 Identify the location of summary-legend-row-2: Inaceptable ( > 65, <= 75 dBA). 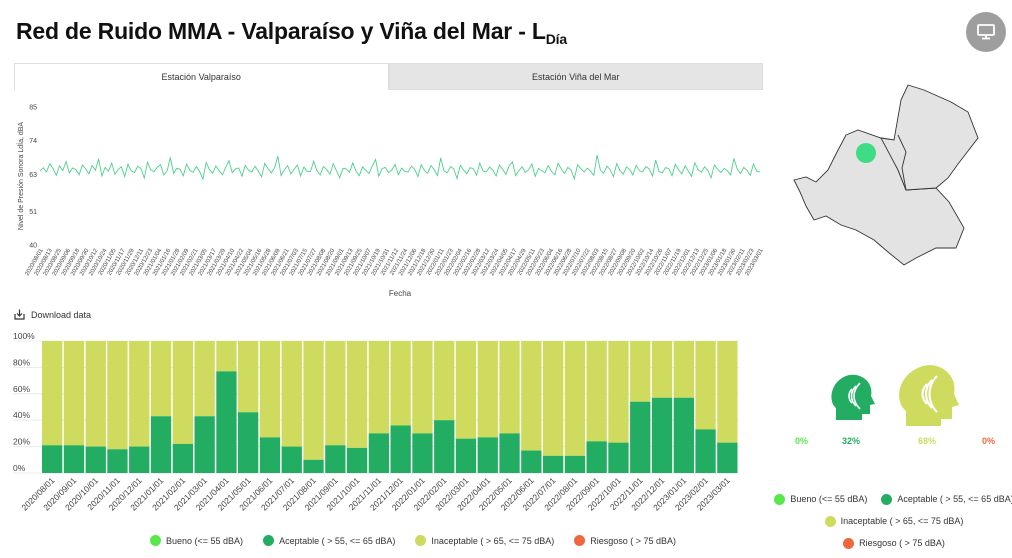
(894, 521).